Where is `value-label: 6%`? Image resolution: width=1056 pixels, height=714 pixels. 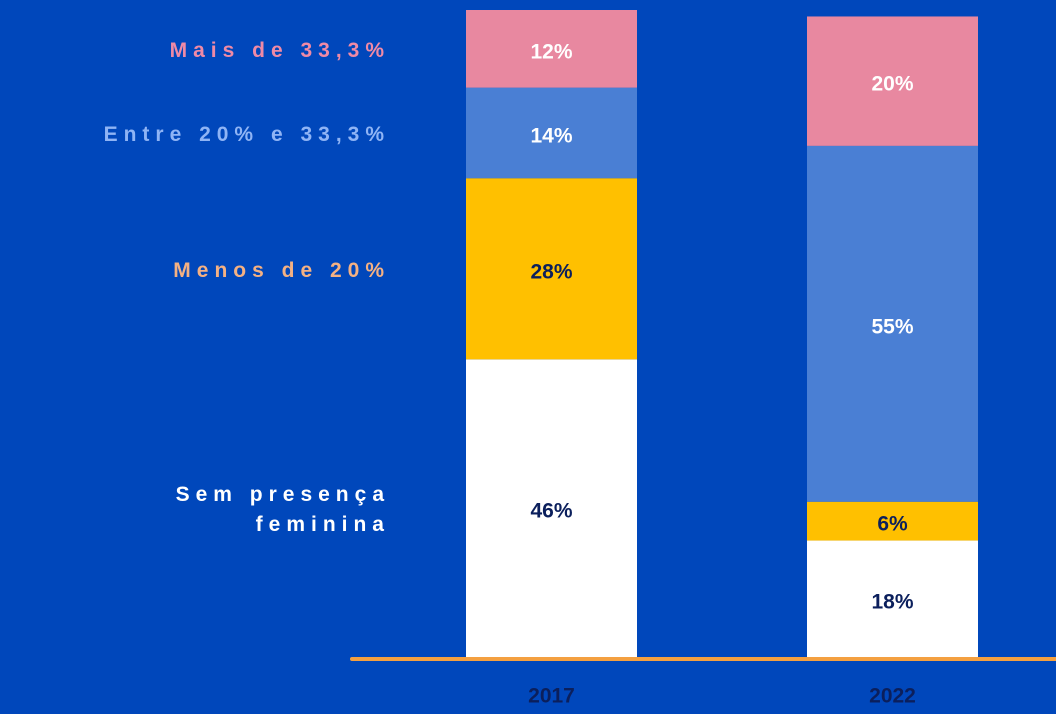
value-label: 6% is located at coordinates (892, 524).